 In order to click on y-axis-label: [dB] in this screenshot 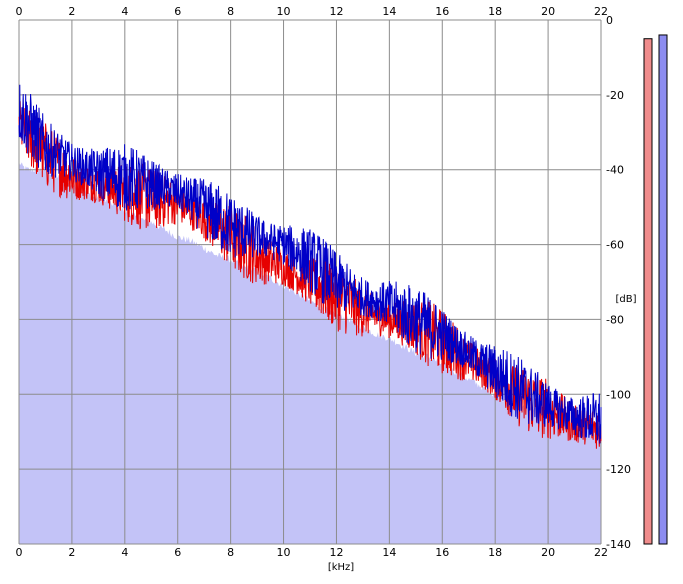, I will do `click(625, 299)`.